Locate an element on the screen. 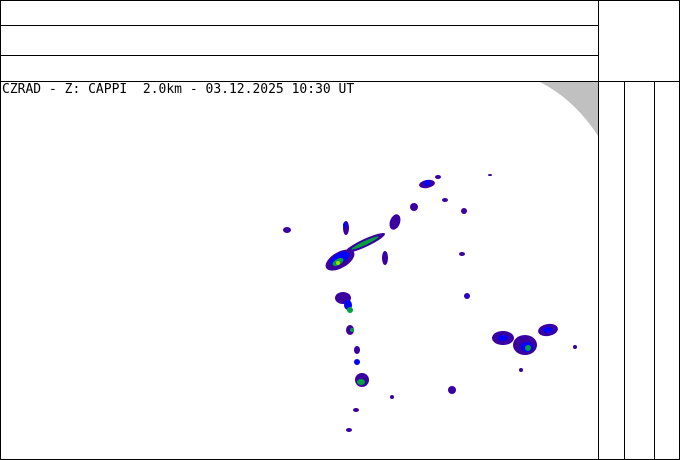  border-top is located at coordinates (340, 0).